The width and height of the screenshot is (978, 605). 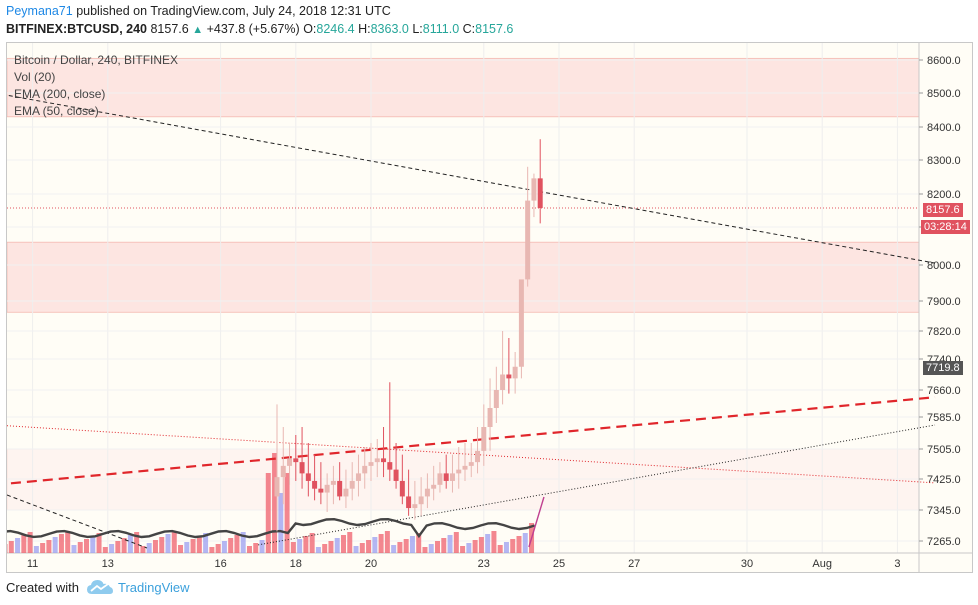 I want to click on x-tick-label-0: 11, so click(x=32, y=564).